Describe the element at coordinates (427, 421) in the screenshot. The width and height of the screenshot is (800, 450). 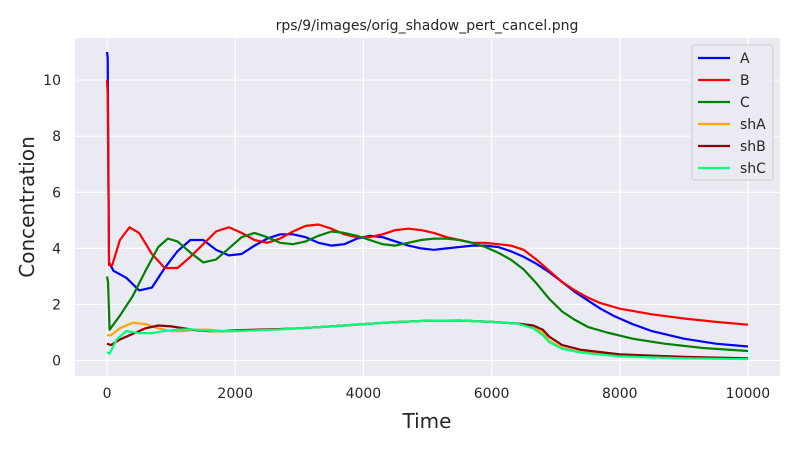
I see `x-axis-label: Time` at that location.